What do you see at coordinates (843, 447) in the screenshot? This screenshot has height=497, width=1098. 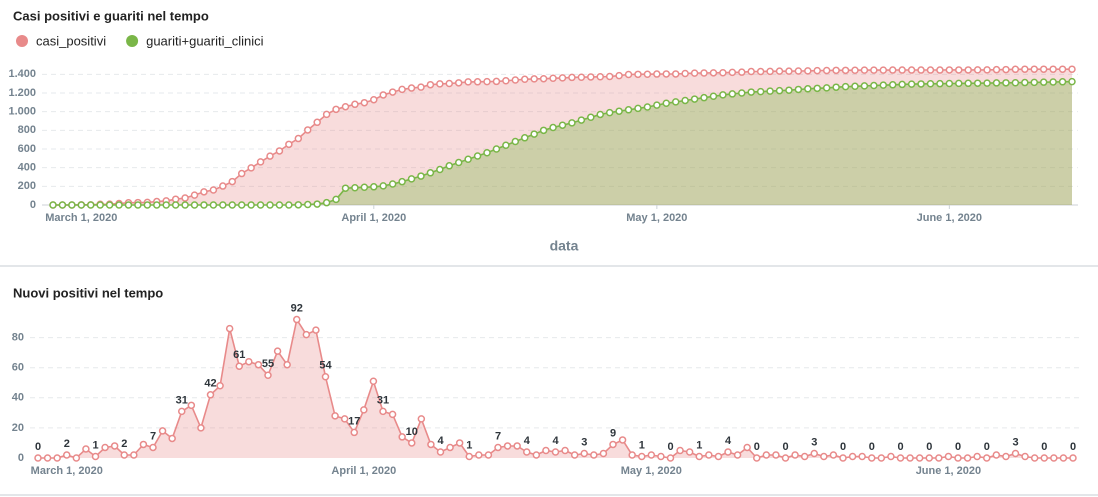 I see `data-label: 0` at bounding box center [843, 447].